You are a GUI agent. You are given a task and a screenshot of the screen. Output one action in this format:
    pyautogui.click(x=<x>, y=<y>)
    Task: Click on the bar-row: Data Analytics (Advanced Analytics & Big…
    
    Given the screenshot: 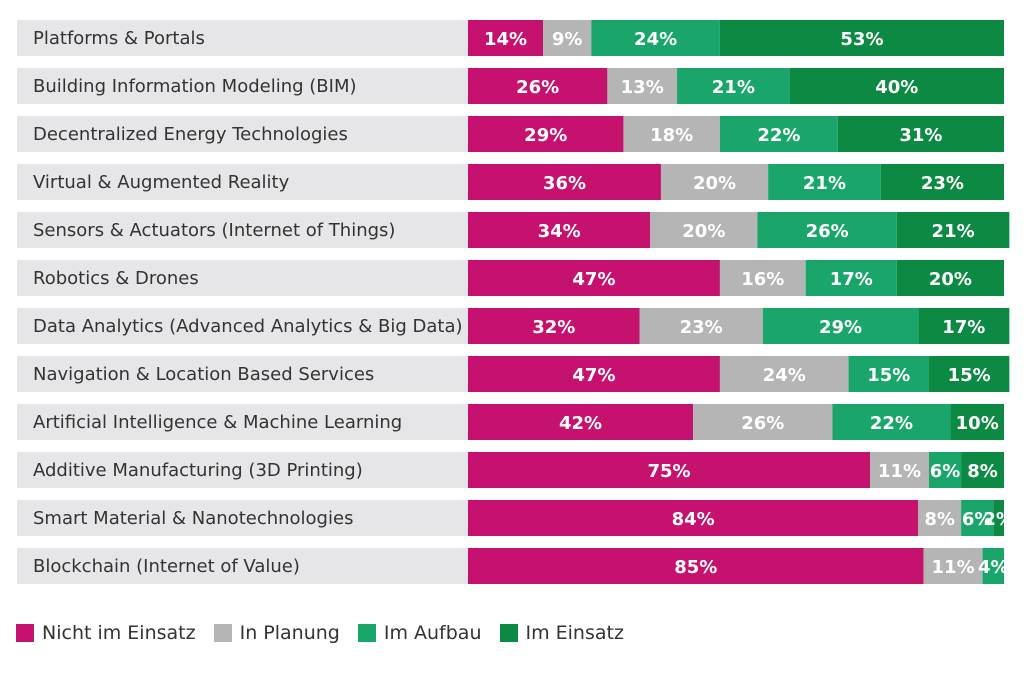 What is the action you would take?
    pyautogui.click(x=513, y=326)
    